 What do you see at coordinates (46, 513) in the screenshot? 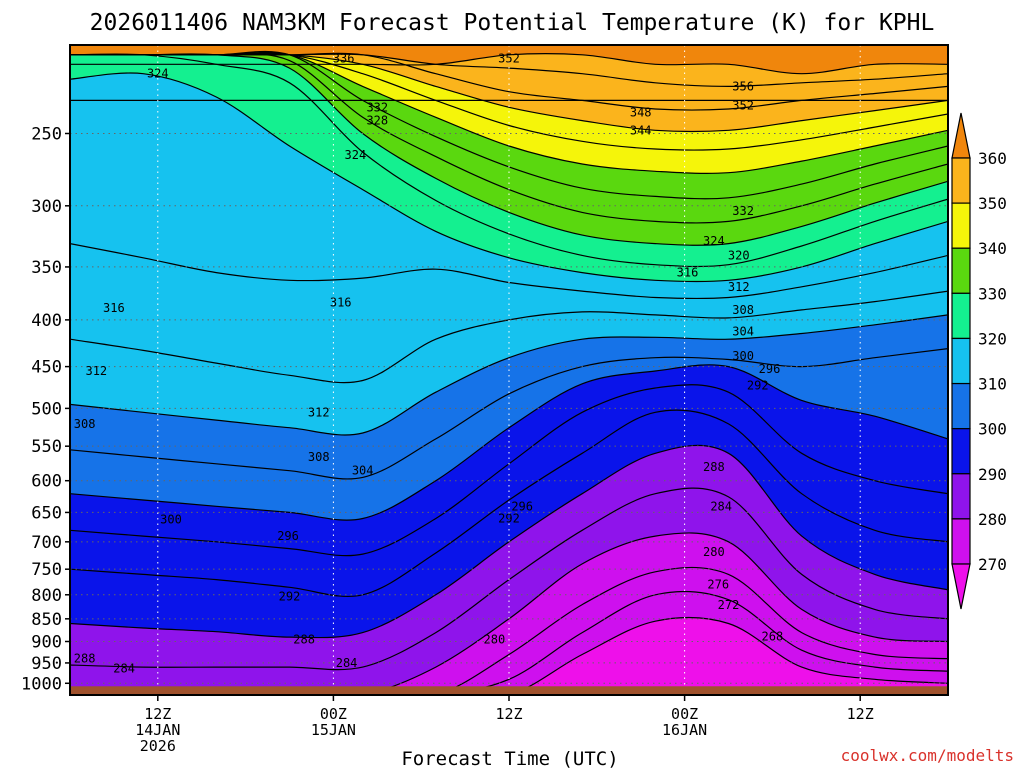
I see `y-tick-label-650: 650` at bounding box center [46, 513].